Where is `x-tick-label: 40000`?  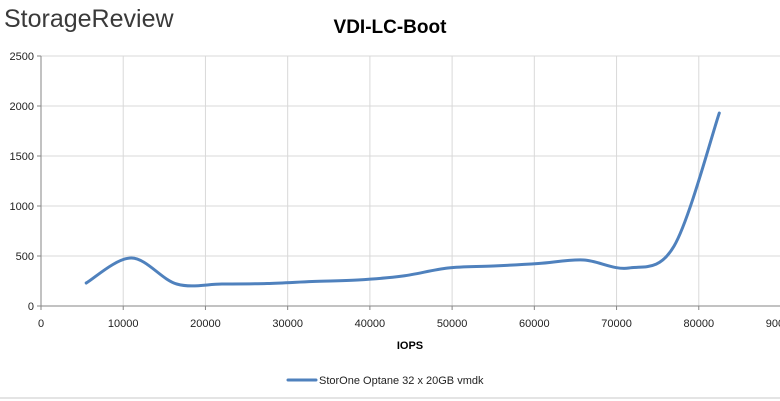
x-tick-label: 40000 is located at coordinates (370, 324).